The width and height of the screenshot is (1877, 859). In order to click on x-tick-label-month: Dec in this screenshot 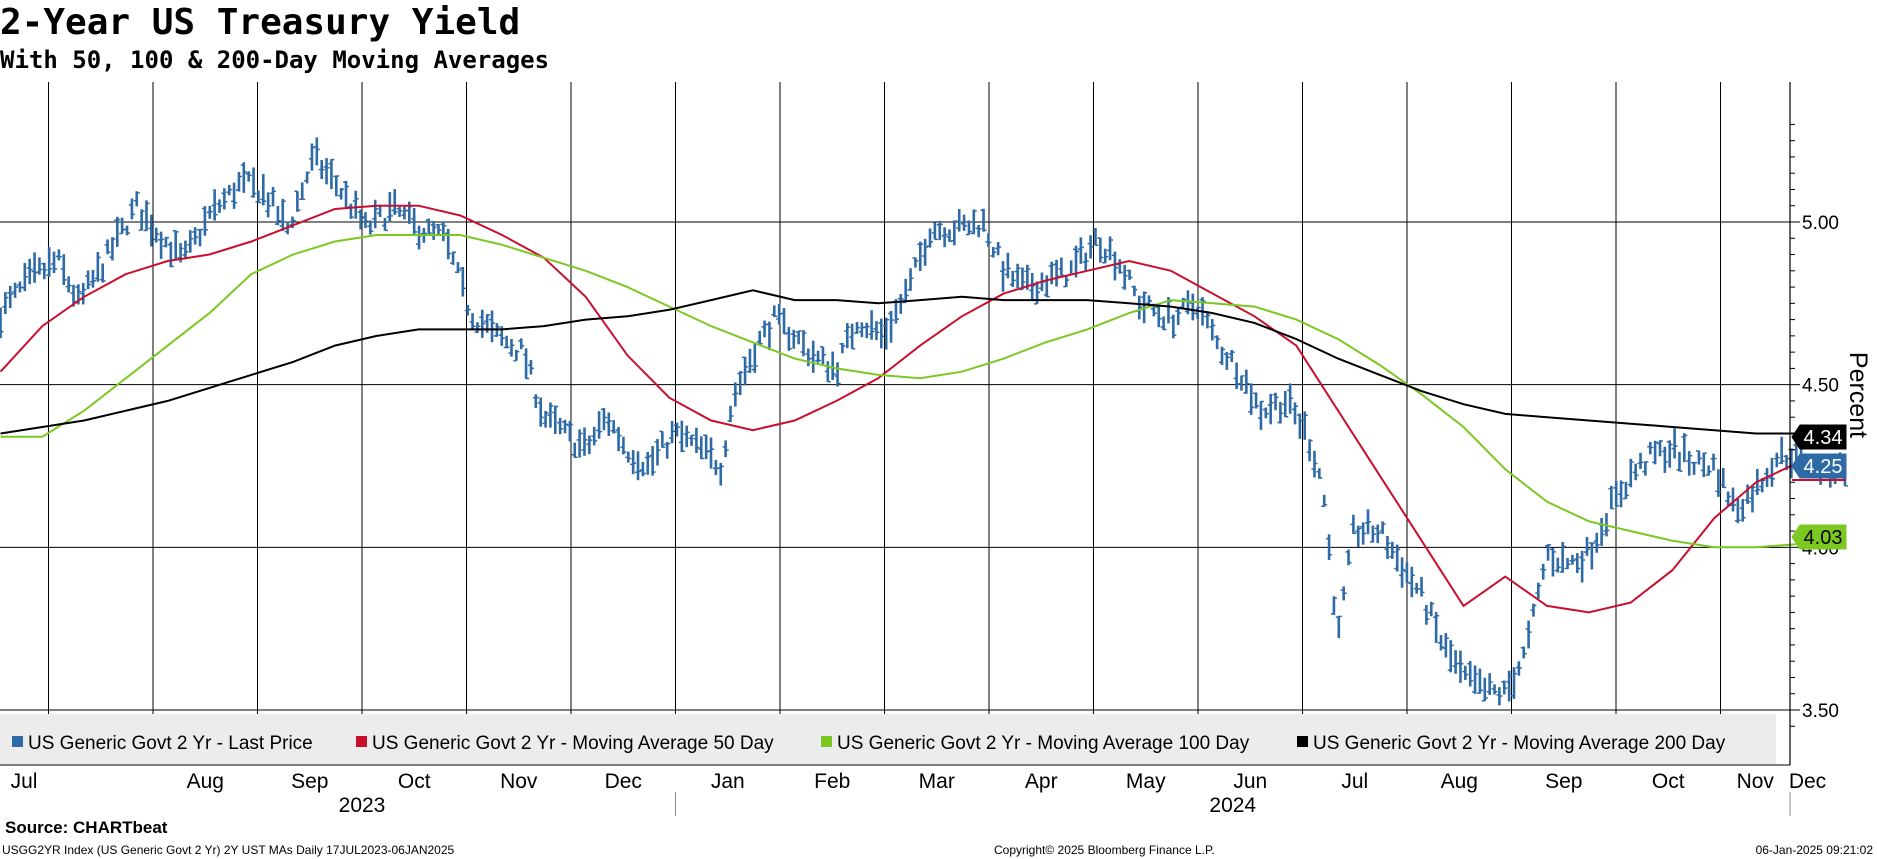, I will do `click(623, 781)`.